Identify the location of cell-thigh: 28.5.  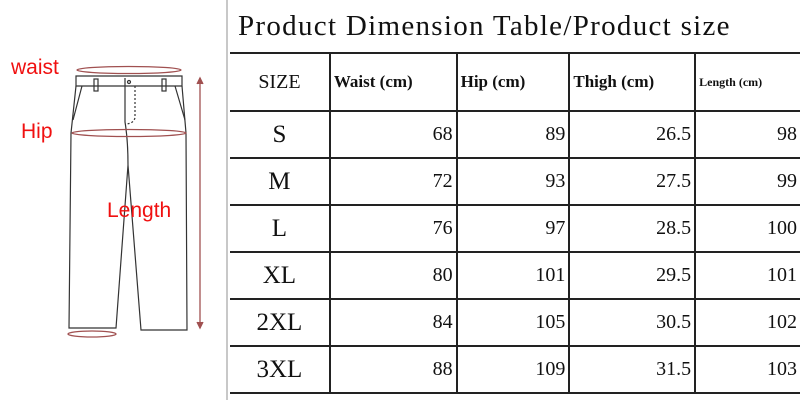
(632, 228).